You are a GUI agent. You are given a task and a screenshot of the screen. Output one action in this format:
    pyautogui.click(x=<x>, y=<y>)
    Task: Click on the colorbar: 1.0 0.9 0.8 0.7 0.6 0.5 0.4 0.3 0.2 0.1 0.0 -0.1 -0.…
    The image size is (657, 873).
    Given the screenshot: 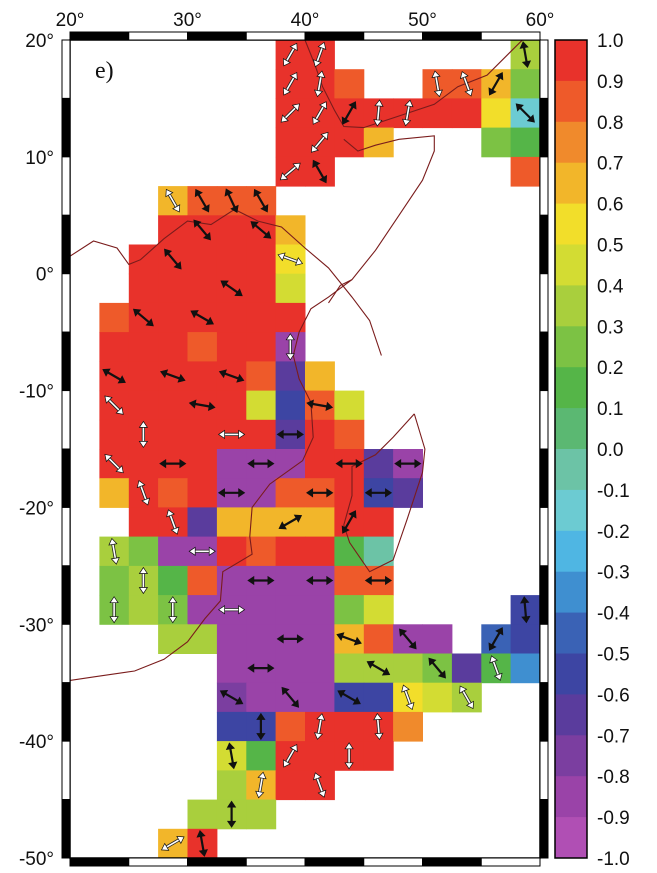 What is the action you would take?
    pyautogui.click(x=592, y=450)
    